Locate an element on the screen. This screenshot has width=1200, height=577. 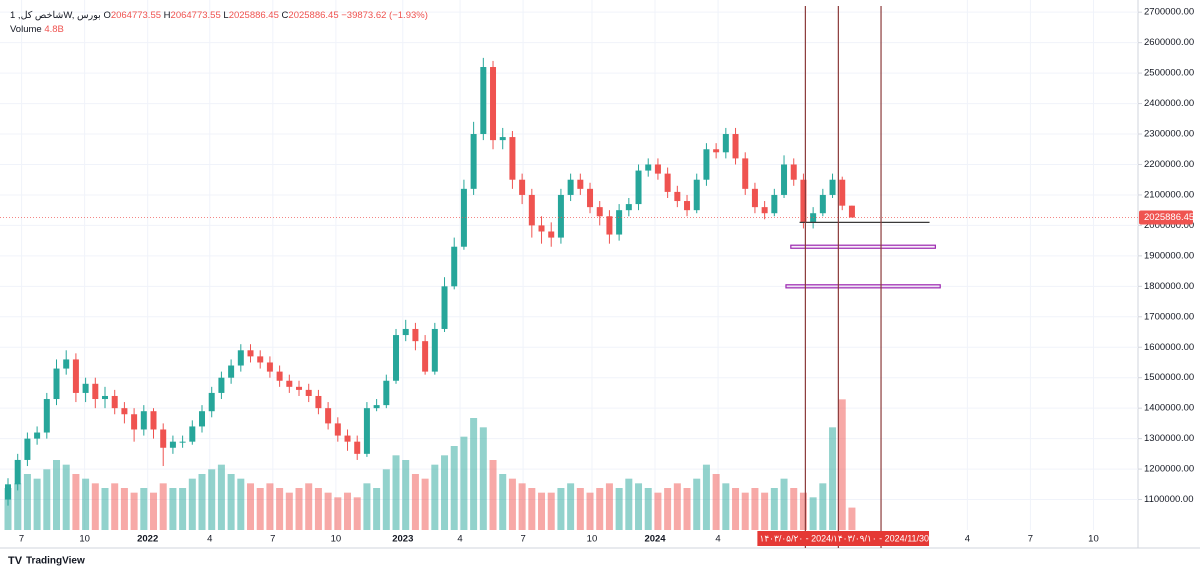
y-tick-label: 1600000.00 is located at coordinates (1169, 347).